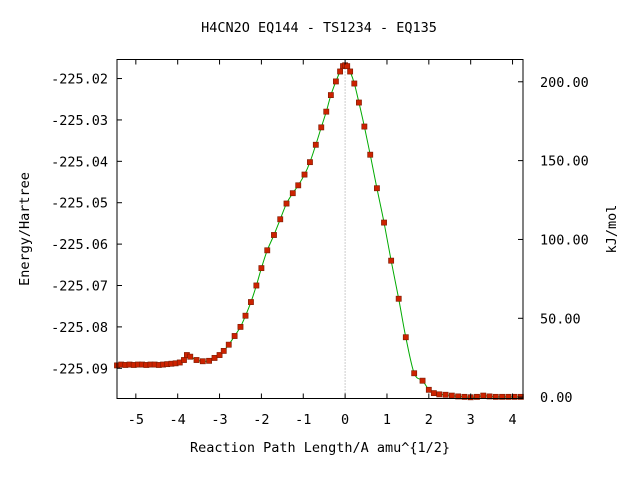 This screenshot has width=640, height=480. I want to click on x-tick-label: 1, so click(387, 420).